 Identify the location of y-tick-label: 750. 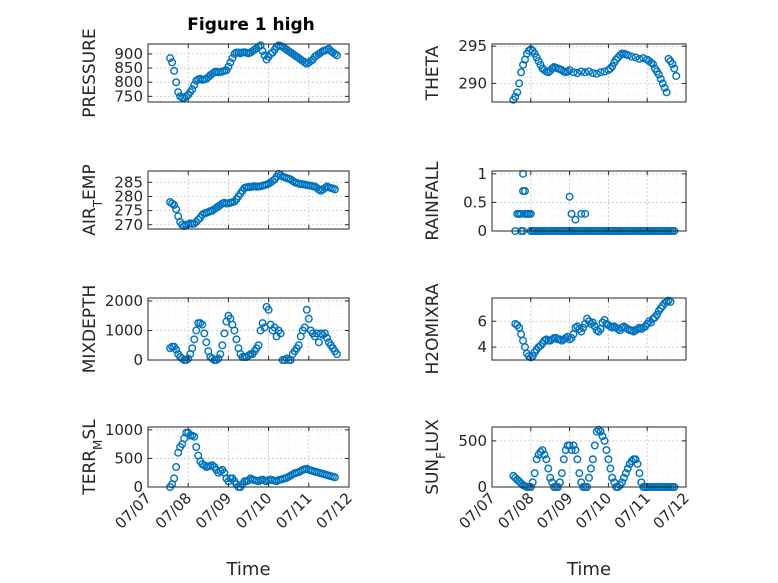
(128, 96).